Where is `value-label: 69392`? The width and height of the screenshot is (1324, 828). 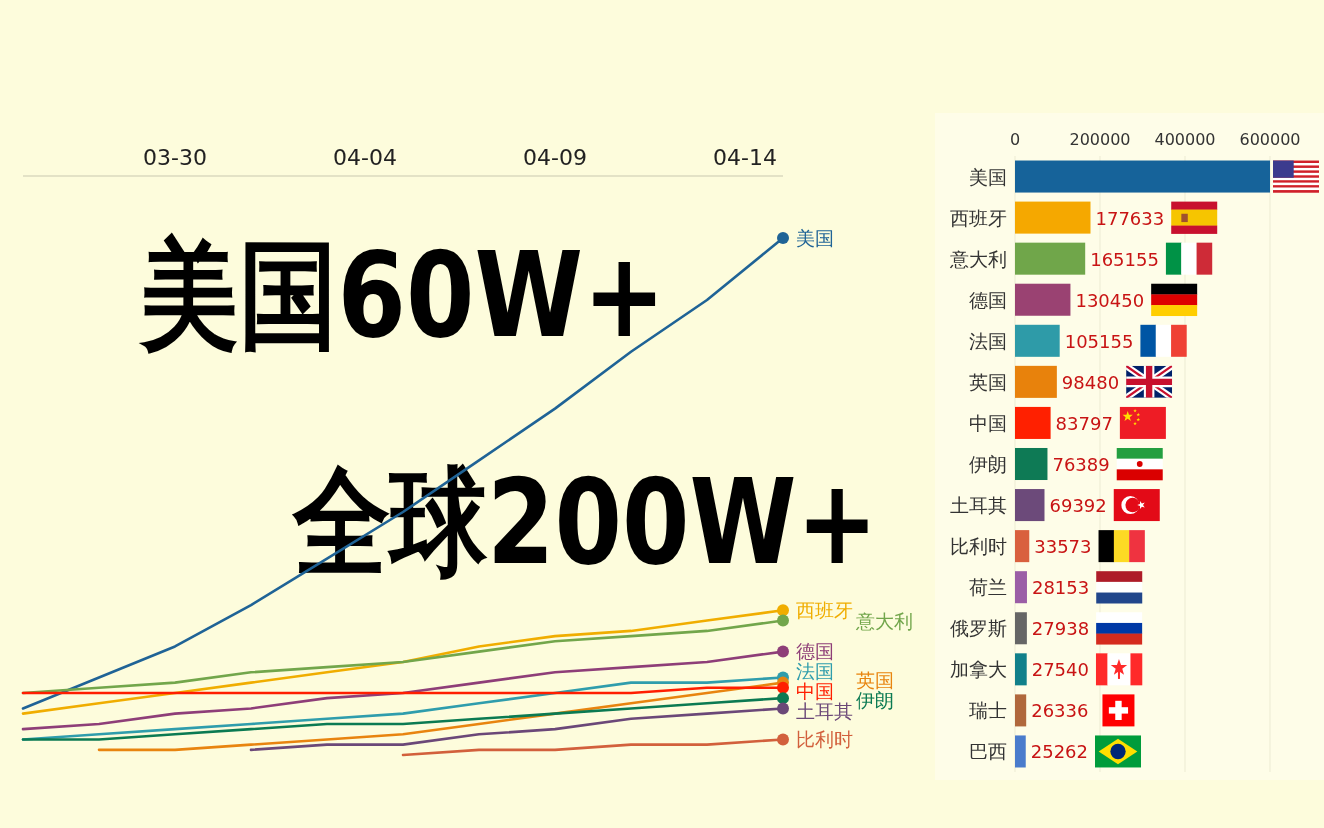 value-label: 69392 is located at coordinates (1078, 506).